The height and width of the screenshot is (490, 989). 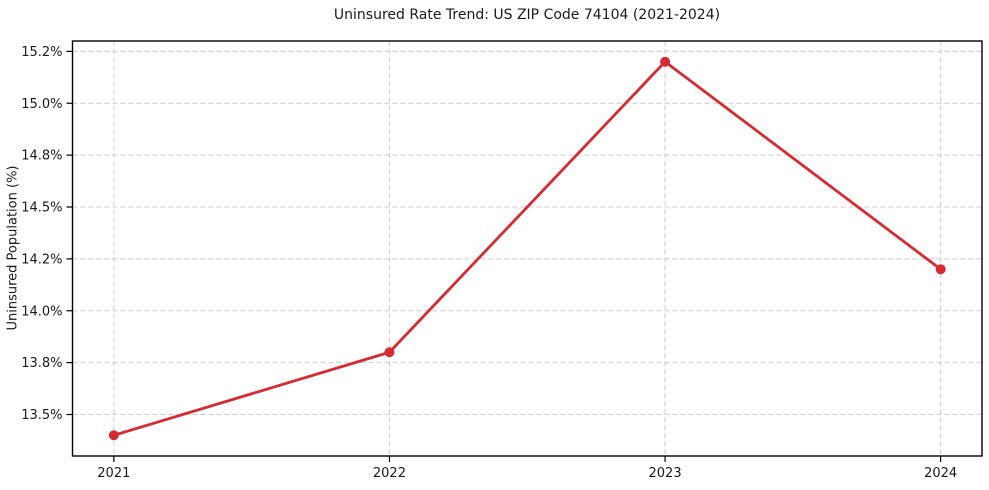 What do you see at coordinates (113, 435) in the screenshot?
I see `data-point-2021` at bounding box center [113, 435].